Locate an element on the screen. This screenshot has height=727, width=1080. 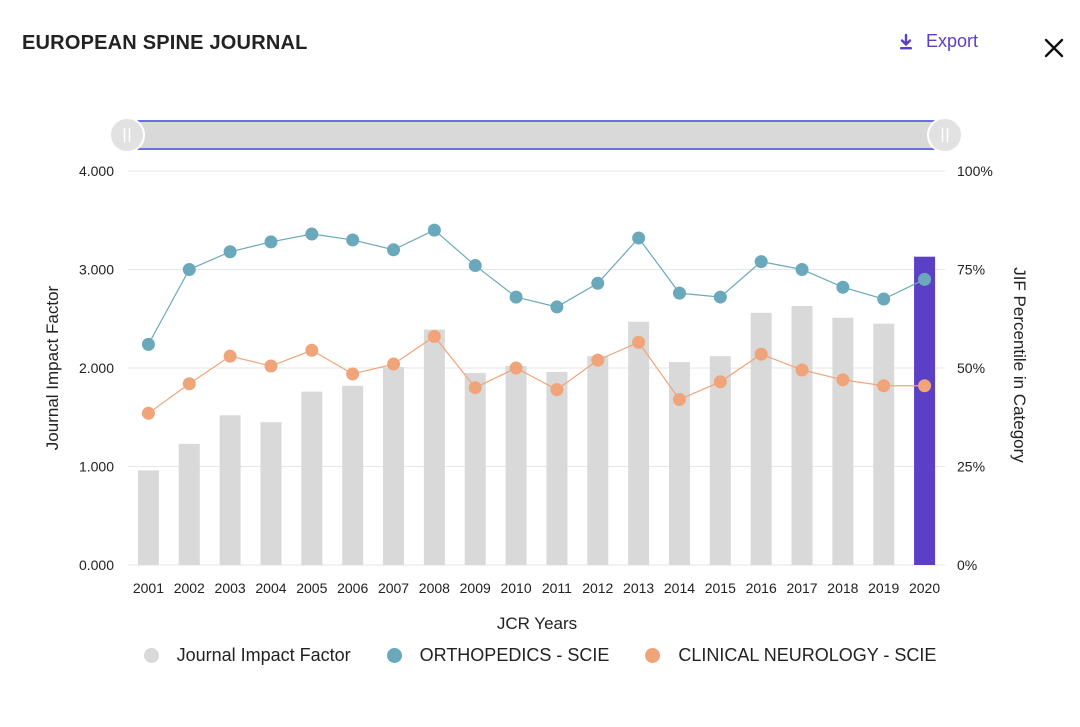
legend-item-neurology: CLINICAL NEUROLOGY - SCIE is located at coordinates (790, 655).